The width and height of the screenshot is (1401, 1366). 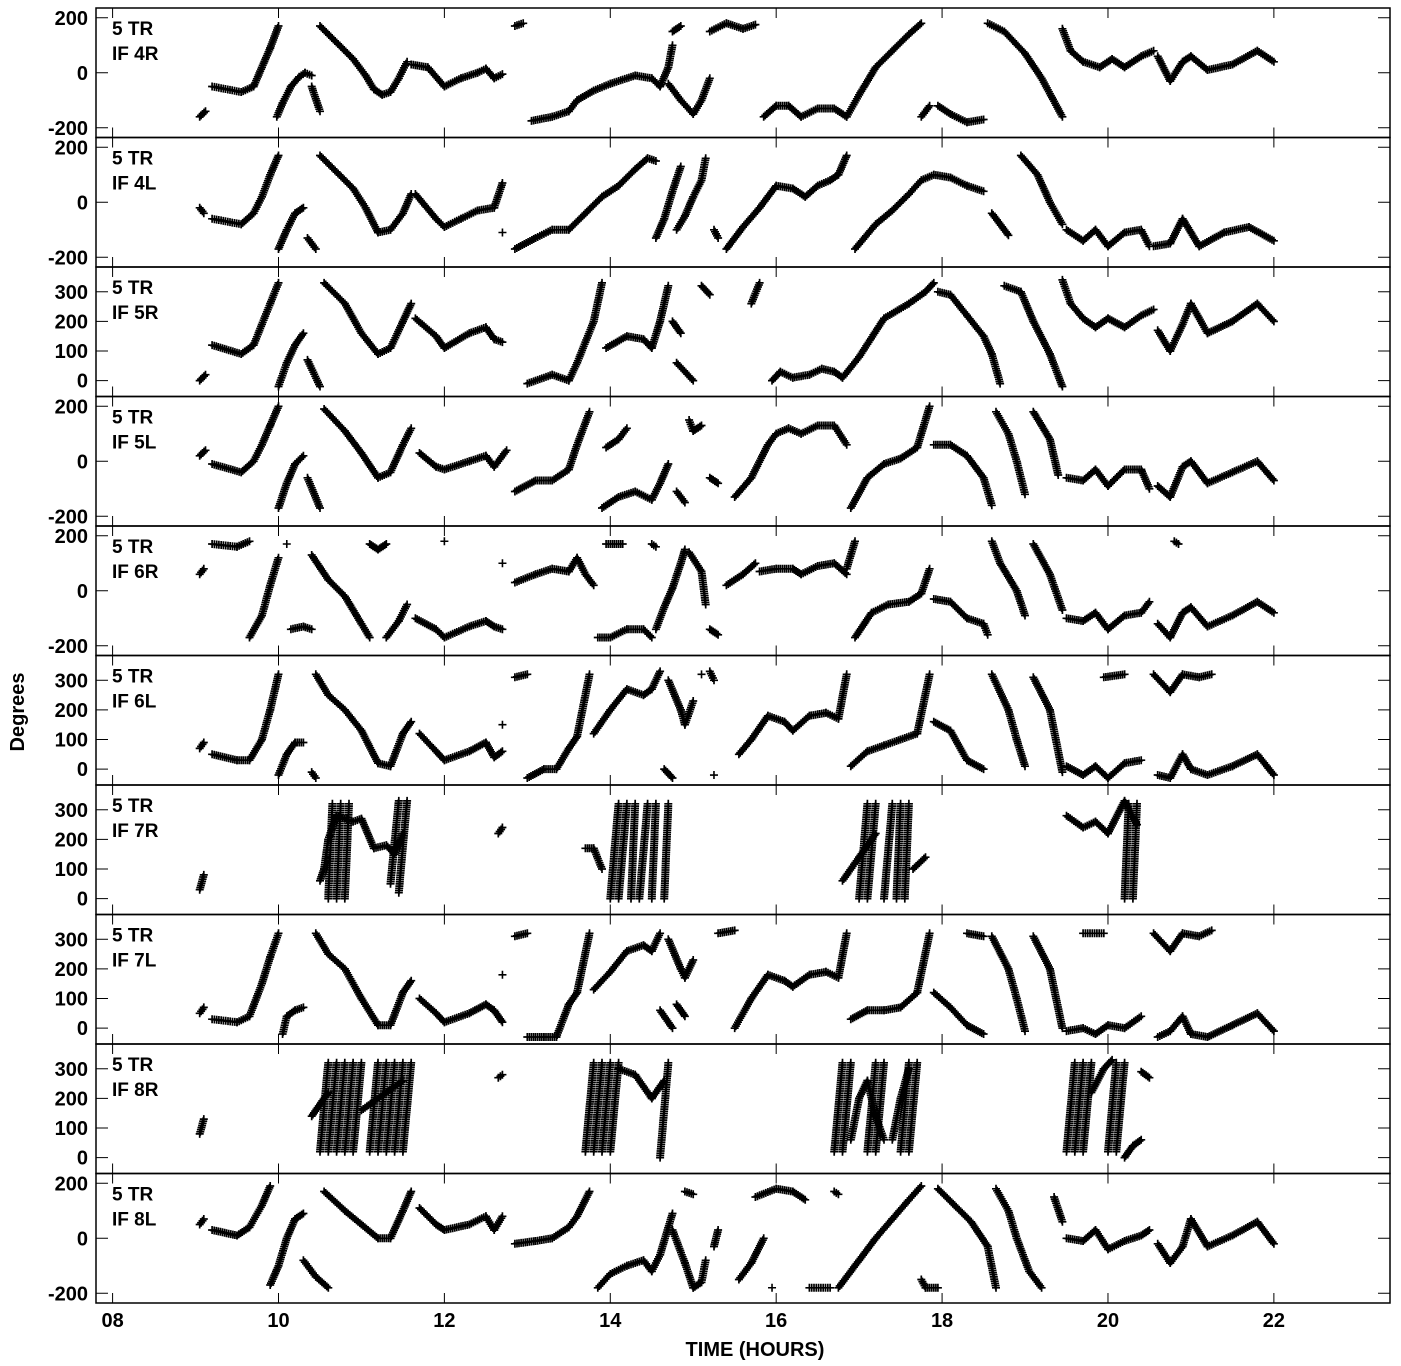 What do you see at coordinates (134, 961) in the screenshot?
I see `panel-label-if: IF 7L` at bounding box center [134, 961].